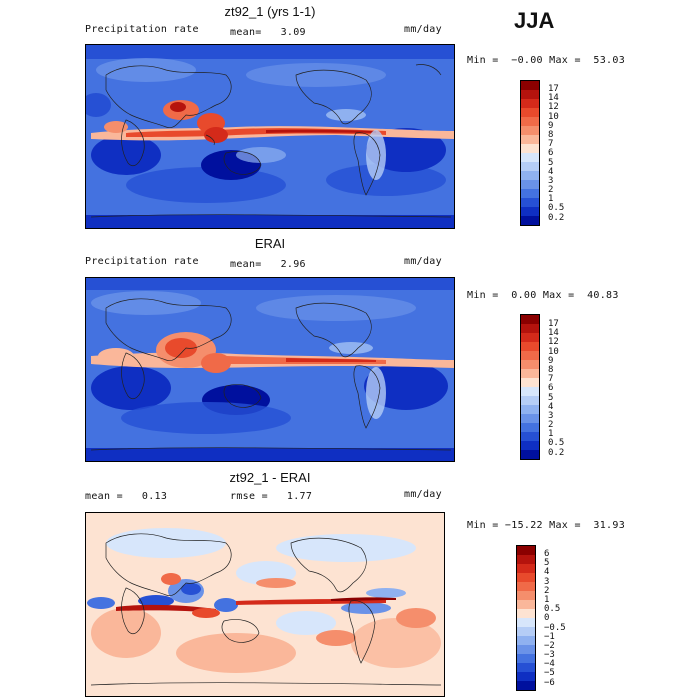 The image size is (700, 700). I want to click on panel3-colorbar-tick-label: −2, so click(549, 645).